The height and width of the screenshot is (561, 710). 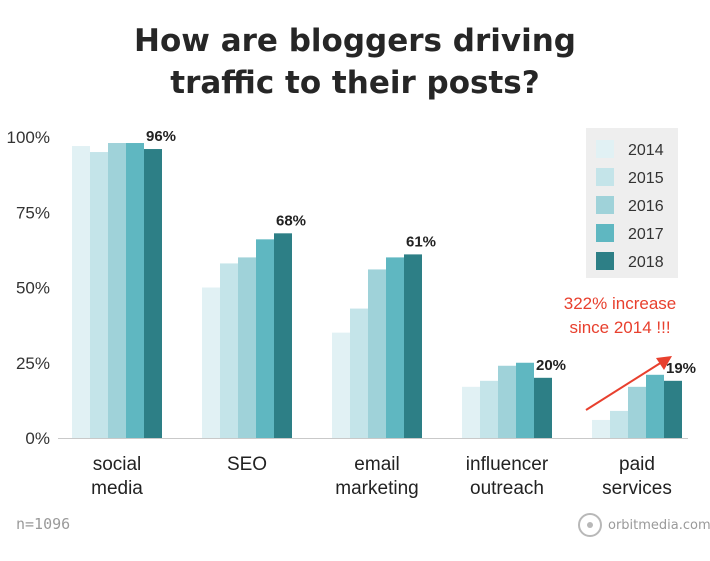 I want to click on data-label: 20%, so click(x=551, y=365).